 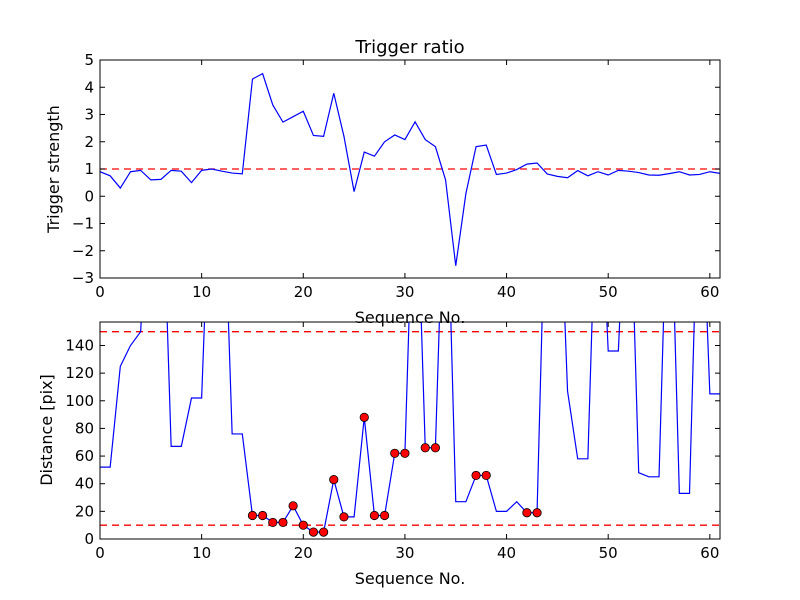 What do you see at coordinates (53, 169) in the screenshot?
I see `y-axis-label: Trigger strength` at bounding box center [53, 169].